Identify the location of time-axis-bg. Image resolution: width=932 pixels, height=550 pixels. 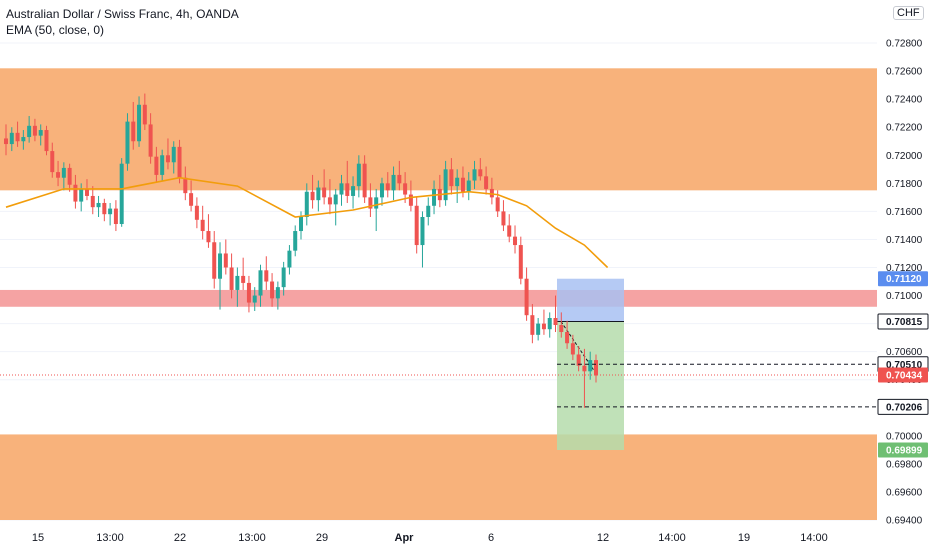
(438, 539).